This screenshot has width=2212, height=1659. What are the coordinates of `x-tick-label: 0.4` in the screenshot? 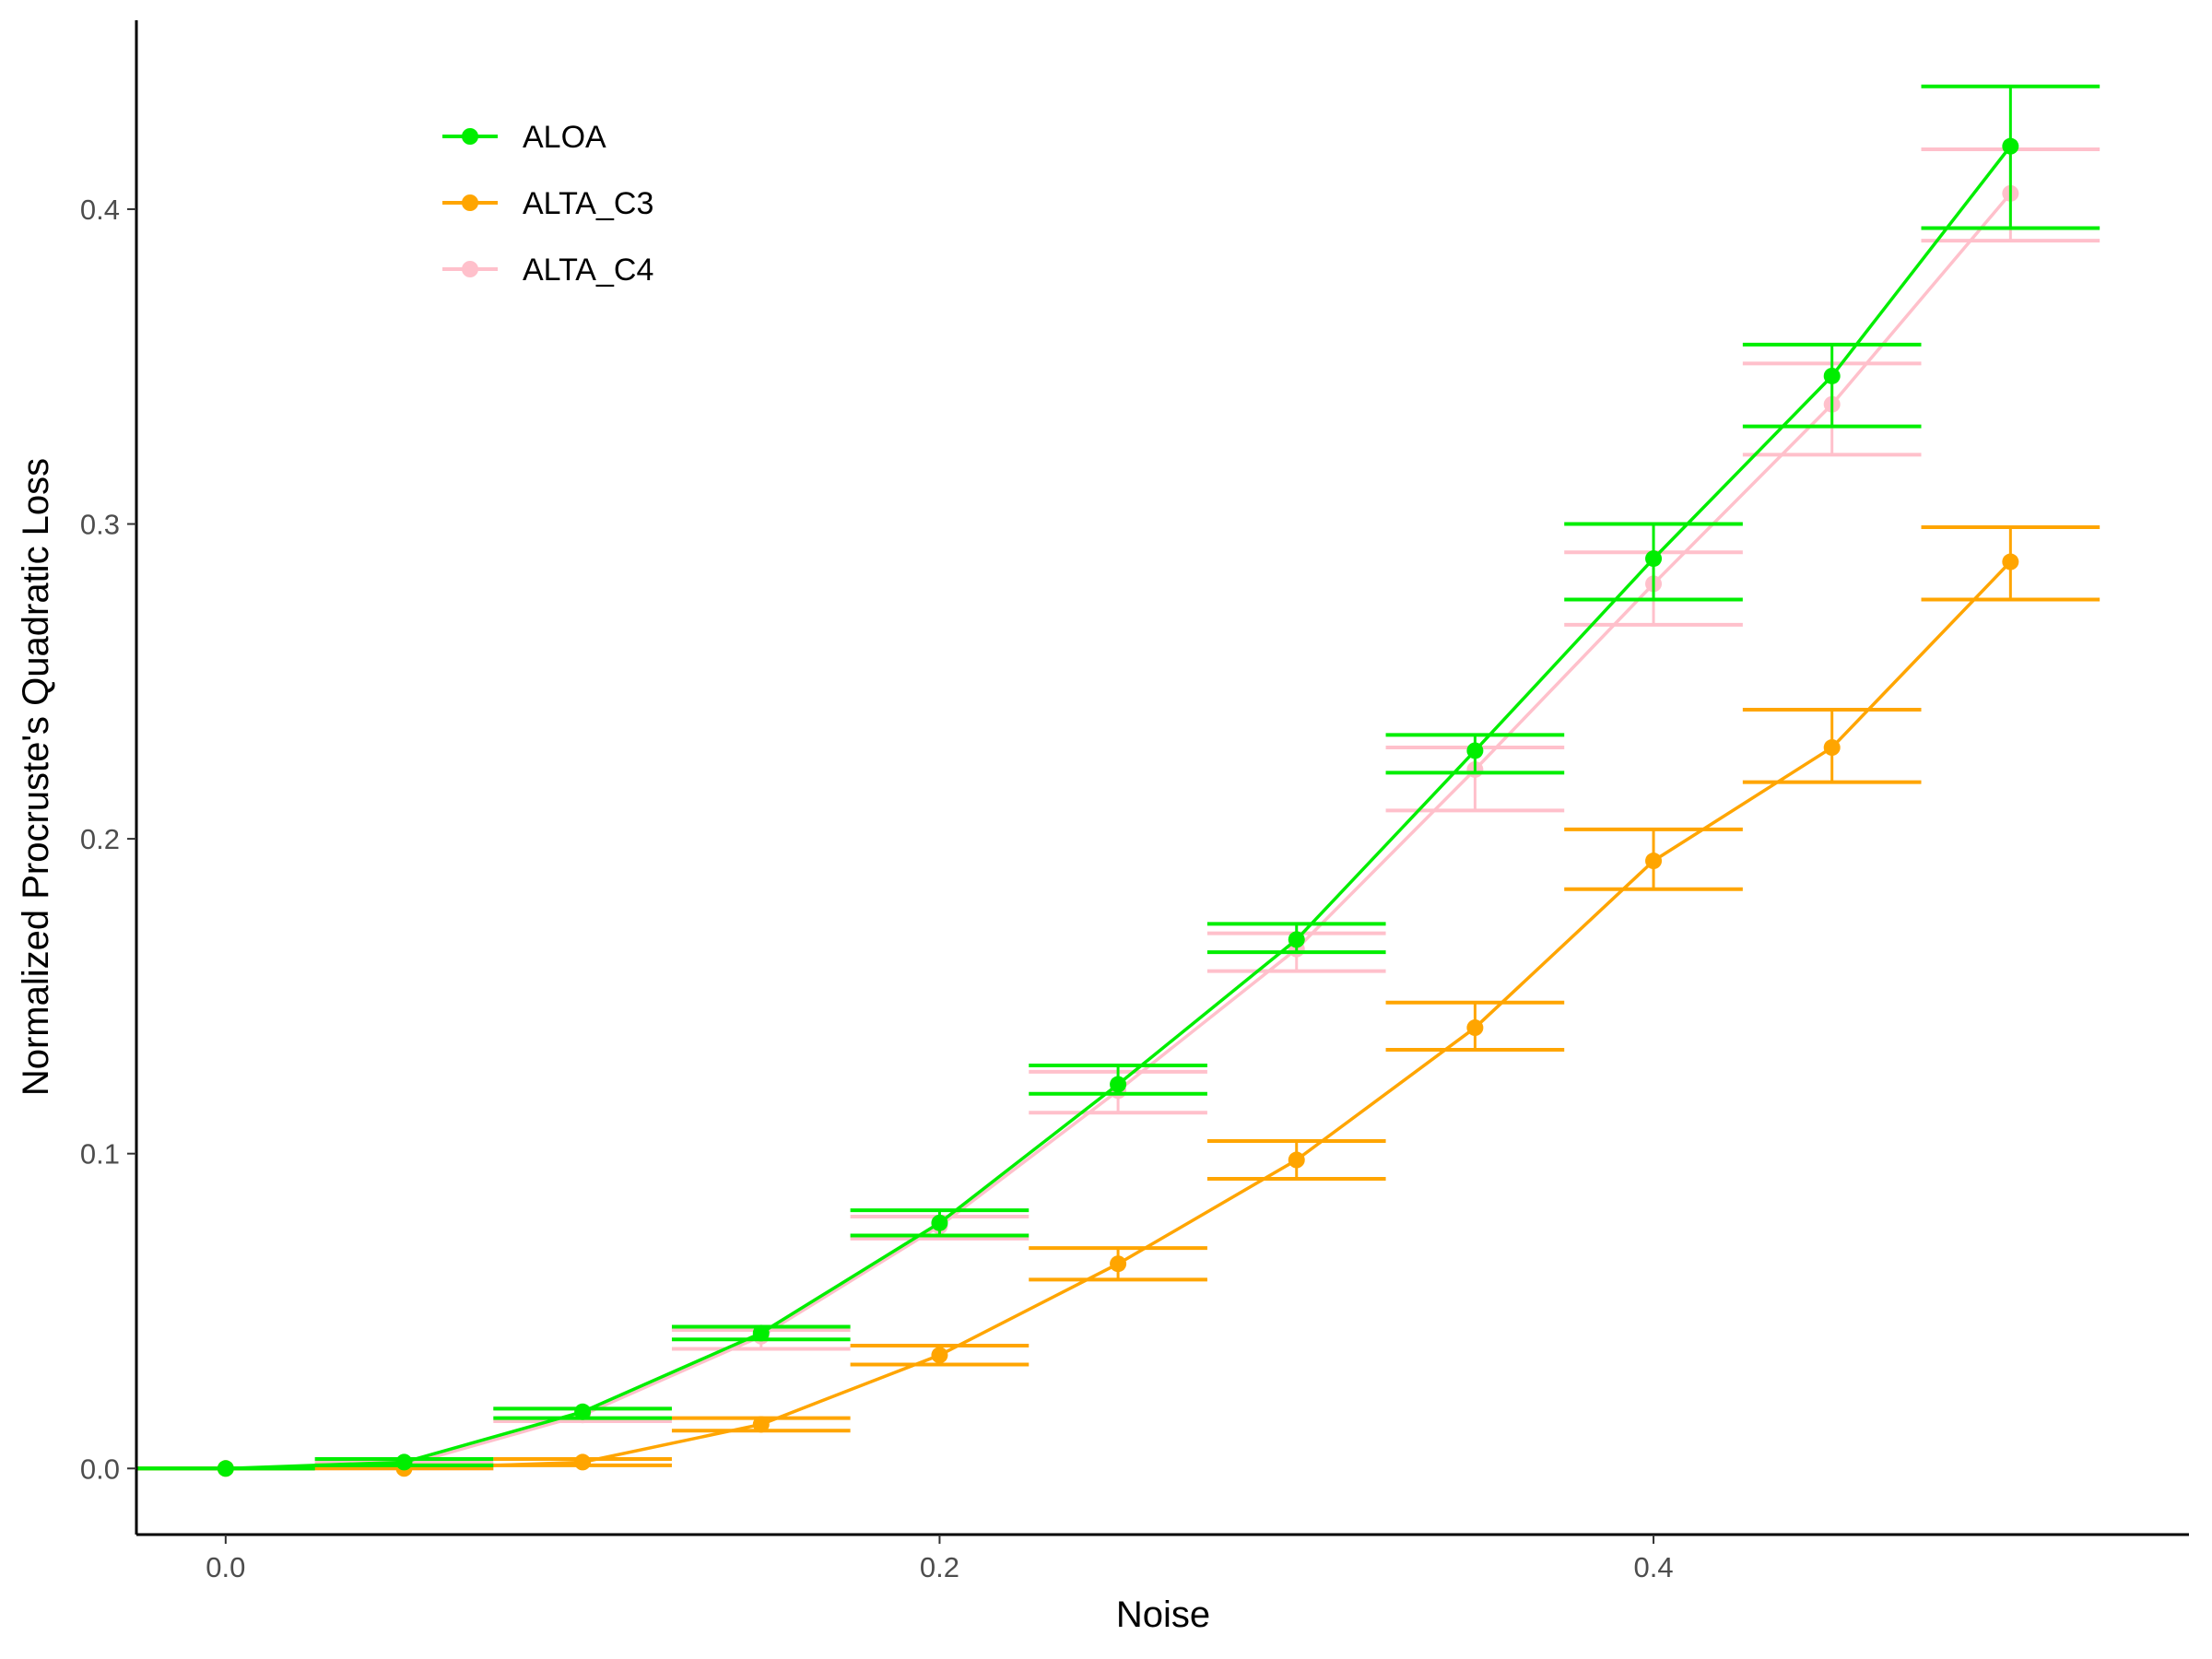 It's located at (1653, 1567).